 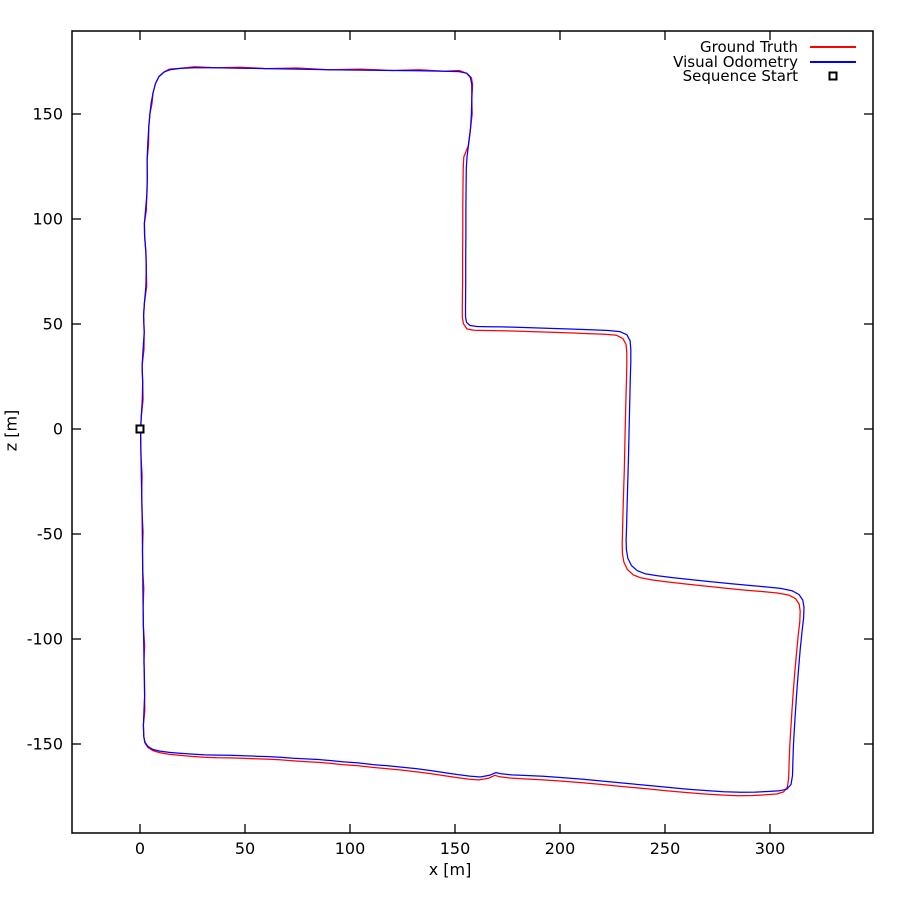 I want to click on x-tick-label: 50, so click(x=245, y=848).